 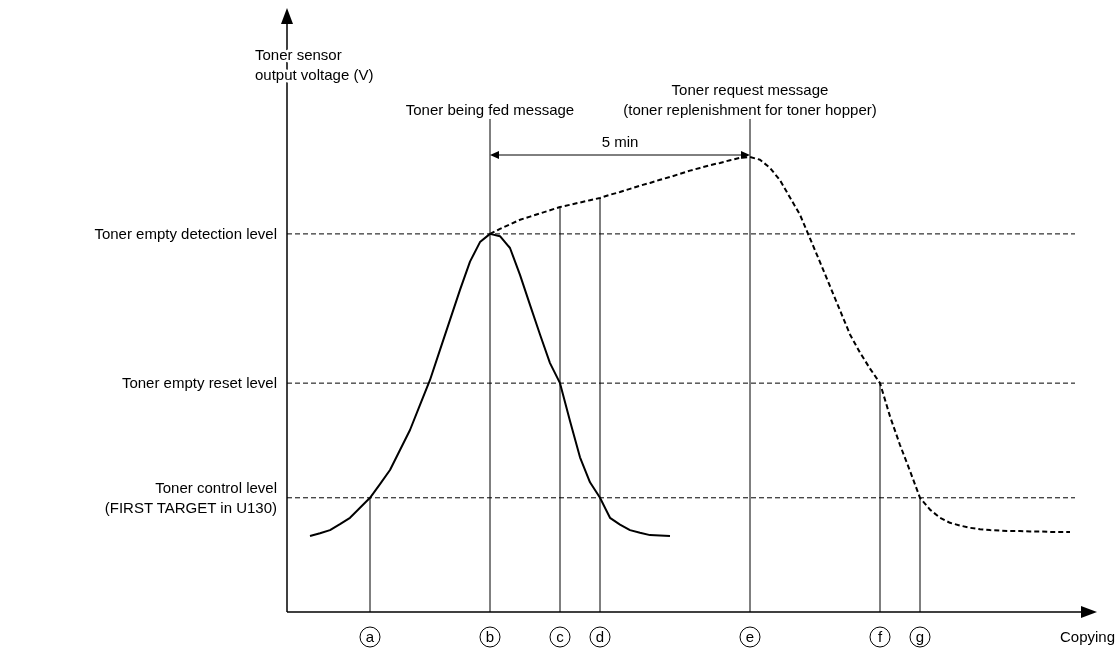 What do you see at coordinates (185, 233) in the screenshot?
I see `ref-line-label: Toner empty detection level` at bounding box center [185, 233].